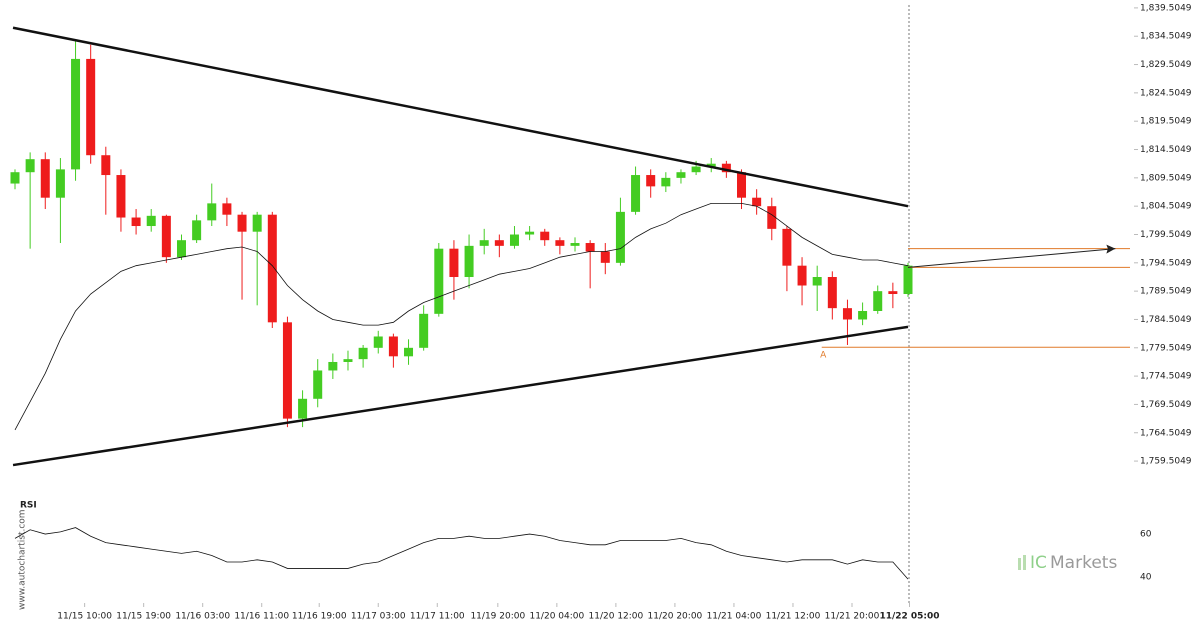 The image size is (1200, 630). I want to click on y-tick-label: 1,834.5049, so click(1166, 37).